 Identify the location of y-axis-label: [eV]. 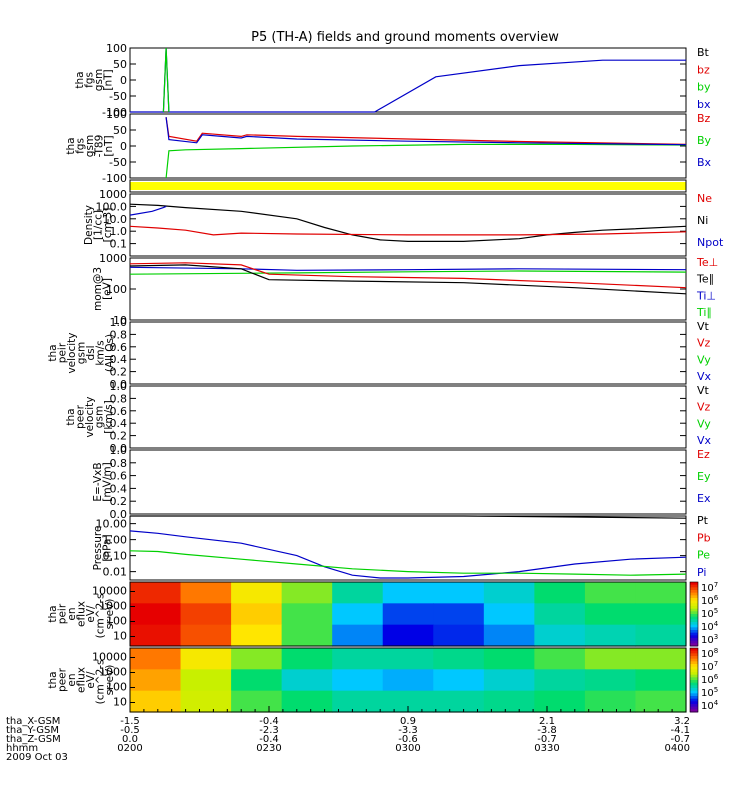
(108, 289).